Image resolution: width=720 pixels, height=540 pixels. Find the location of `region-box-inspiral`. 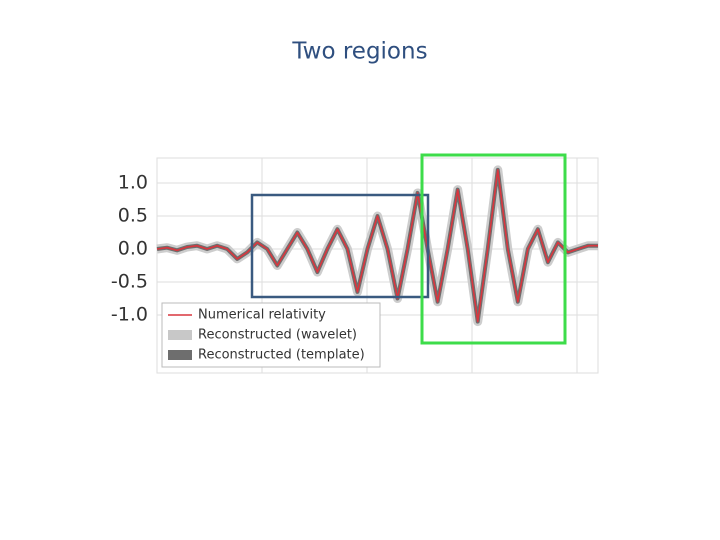

region-box-inspiral is located at coordinates (340, 246).